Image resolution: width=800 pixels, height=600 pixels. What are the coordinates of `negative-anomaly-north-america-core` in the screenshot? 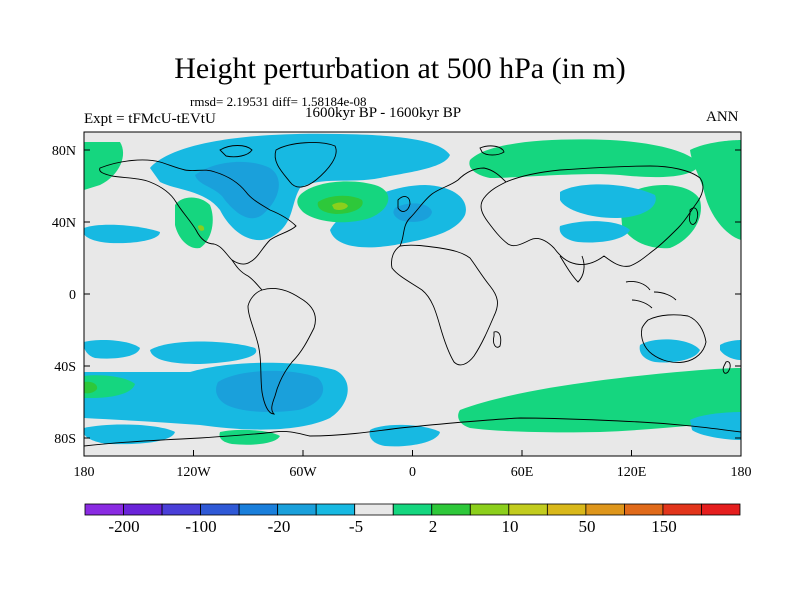 It's located at (237, 190).